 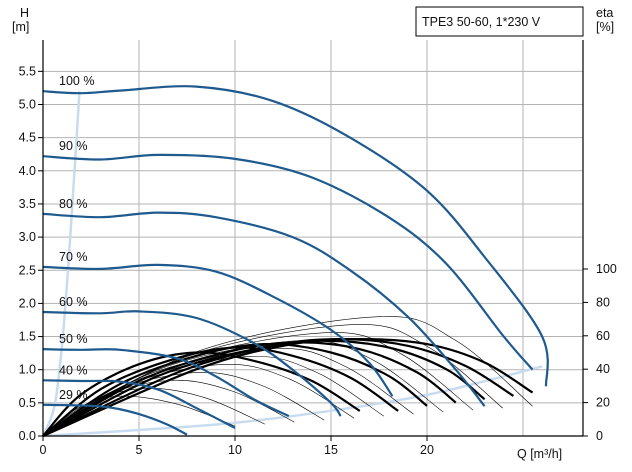 I want to click on control-curve, so click(x=61, y=264).